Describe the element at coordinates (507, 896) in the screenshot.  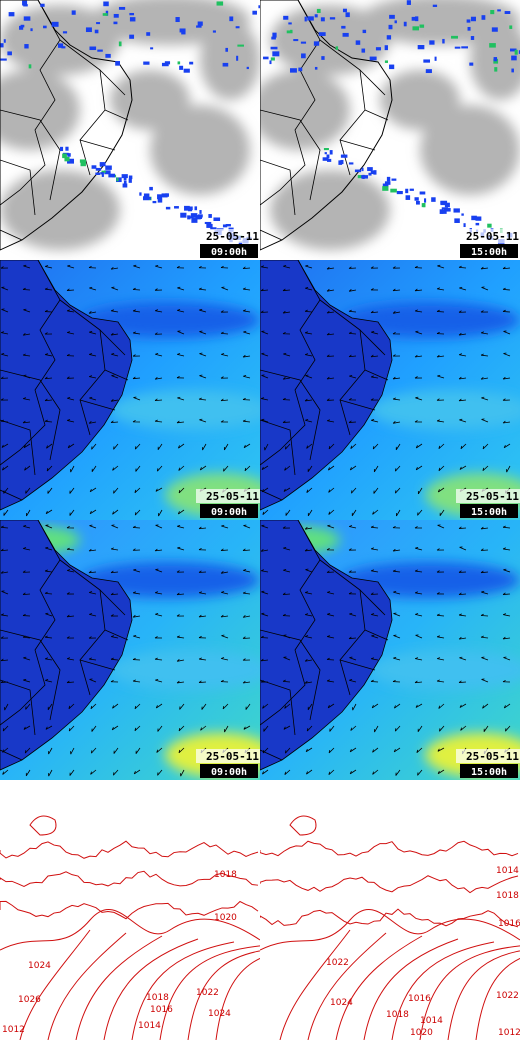
I see `isobar-label: 1018` at that location.